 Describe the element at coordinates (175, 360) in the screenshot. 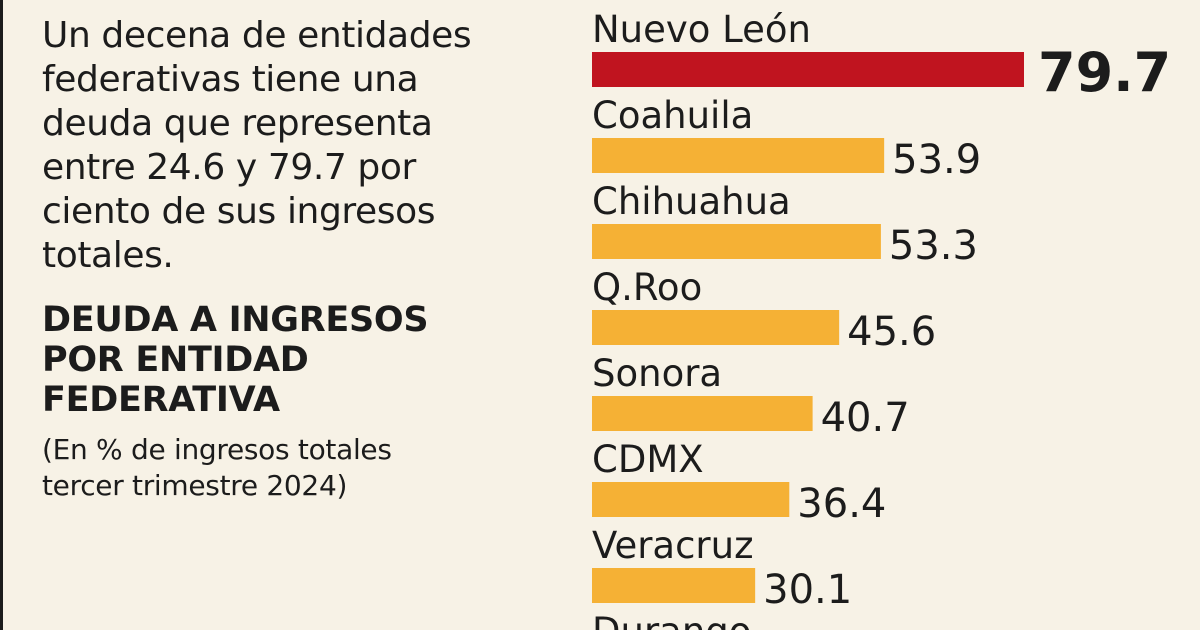

I see `title-line: POR ENTIDAD` at that location.